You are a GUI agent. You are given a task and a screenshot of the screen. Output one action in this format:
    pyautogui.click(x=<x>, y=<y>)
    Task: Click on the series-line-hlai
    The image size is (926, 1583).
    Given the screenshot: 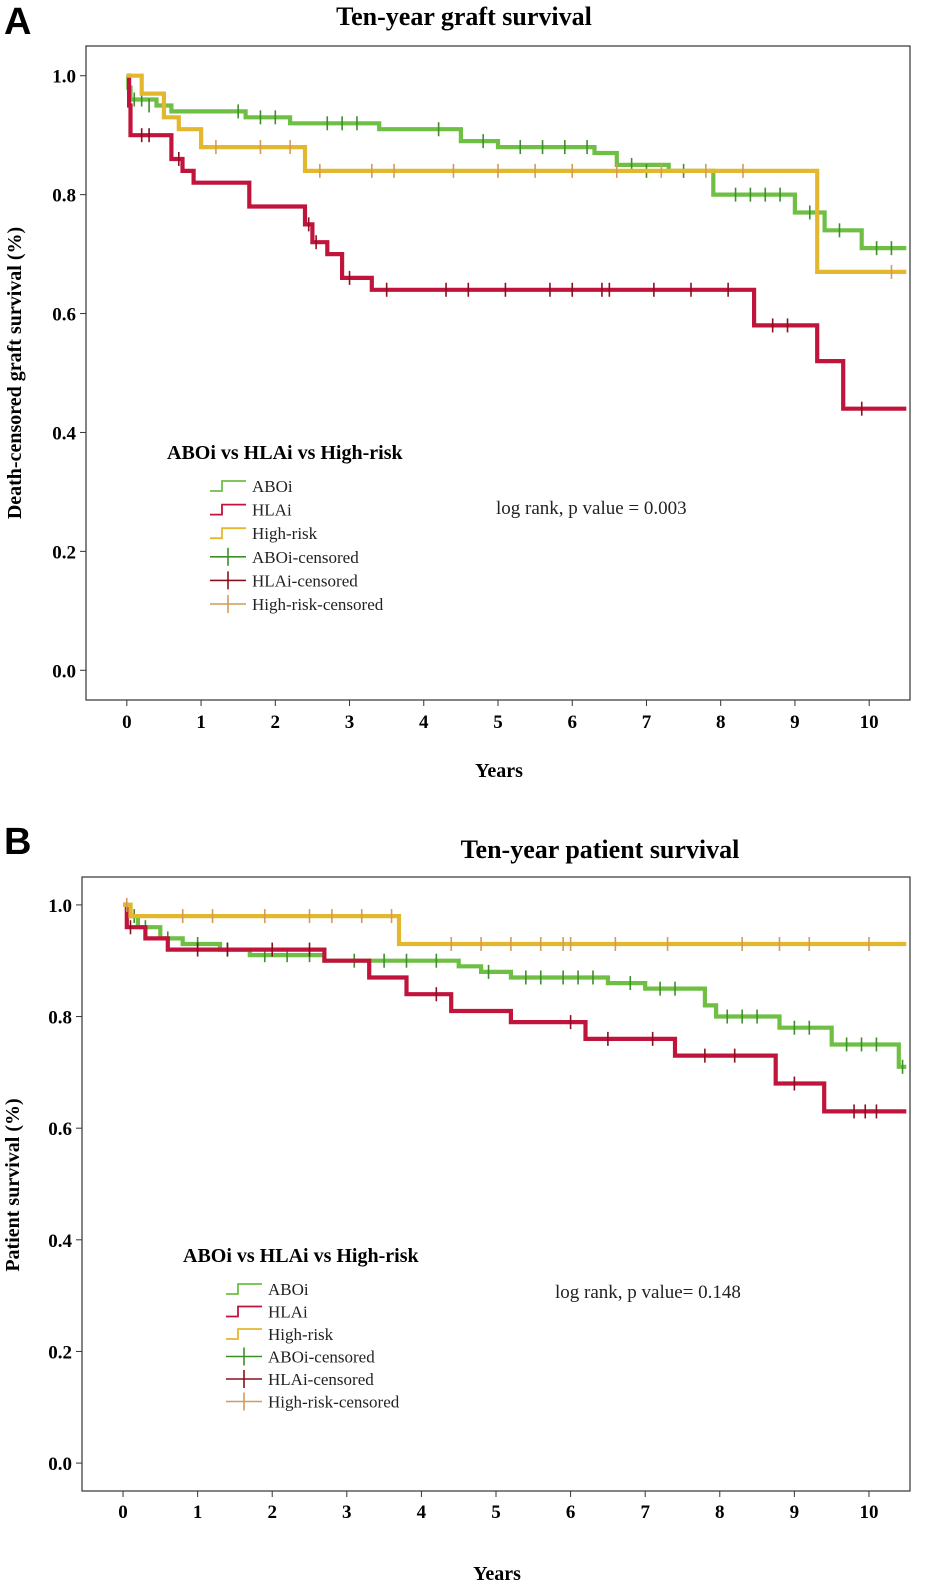 What is the action you would take?
    pyautogui.click(x=515, y=1008)
    